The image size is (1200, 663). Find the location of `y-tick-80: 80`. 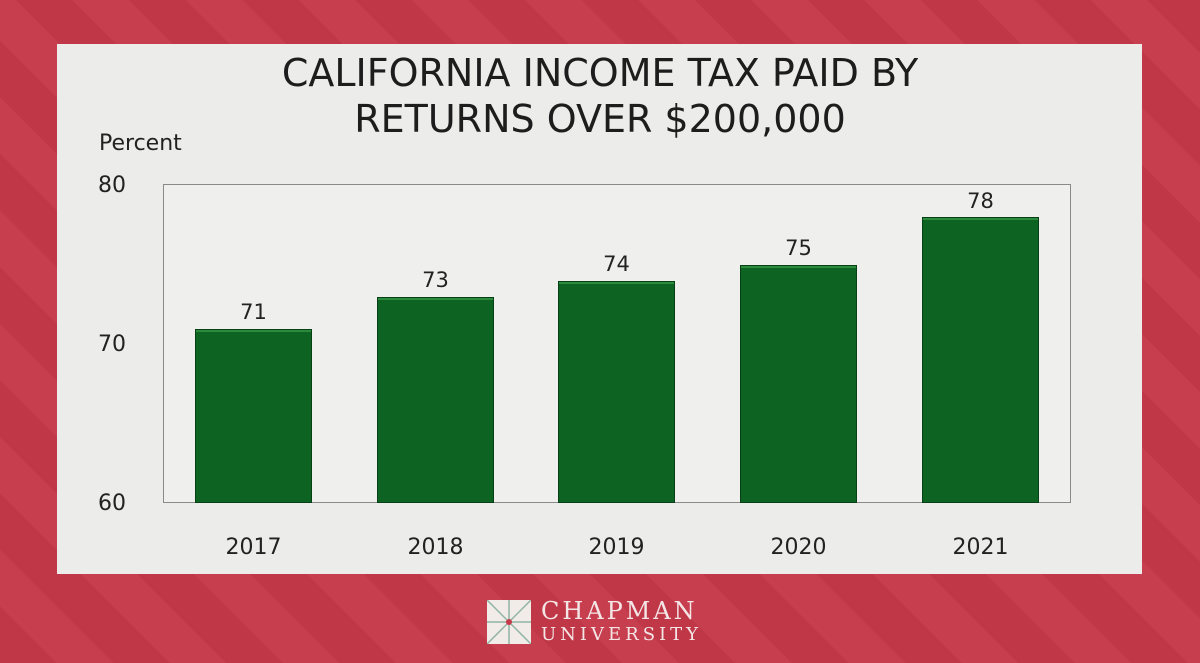

y-tick-80: 80 is located at coordinates (112, 185).